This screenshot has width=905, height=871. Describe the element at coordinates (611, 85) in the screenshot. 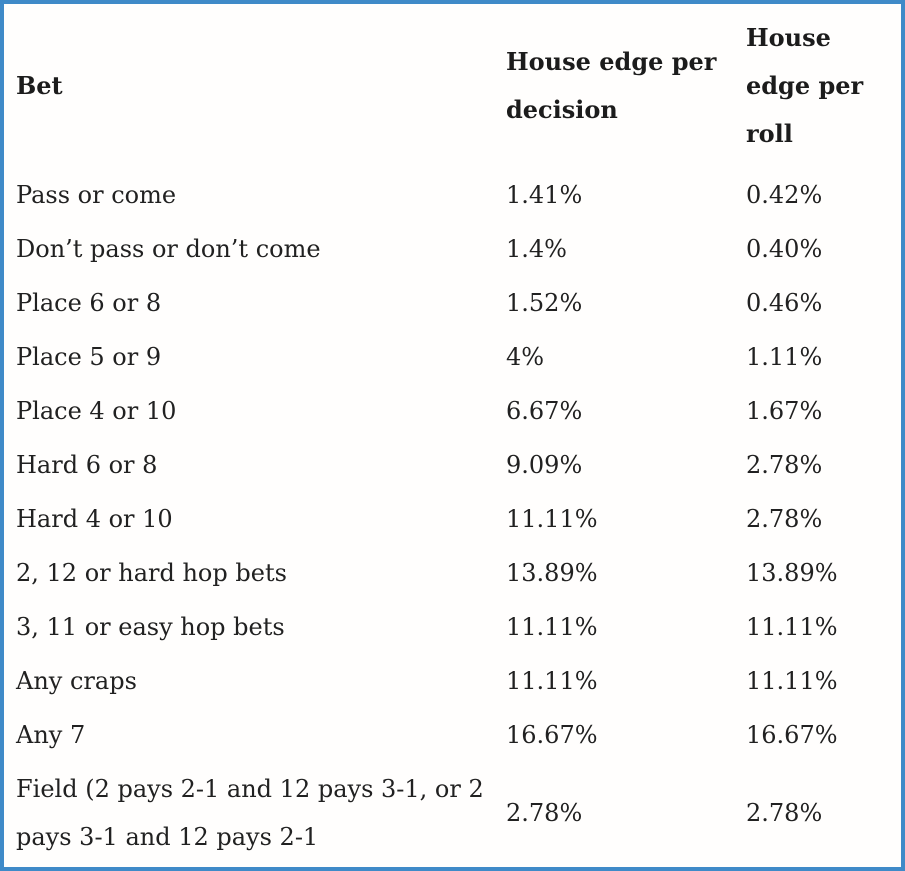

I see `column-header-house-edge-per-decision: House edge per decision` at that location.